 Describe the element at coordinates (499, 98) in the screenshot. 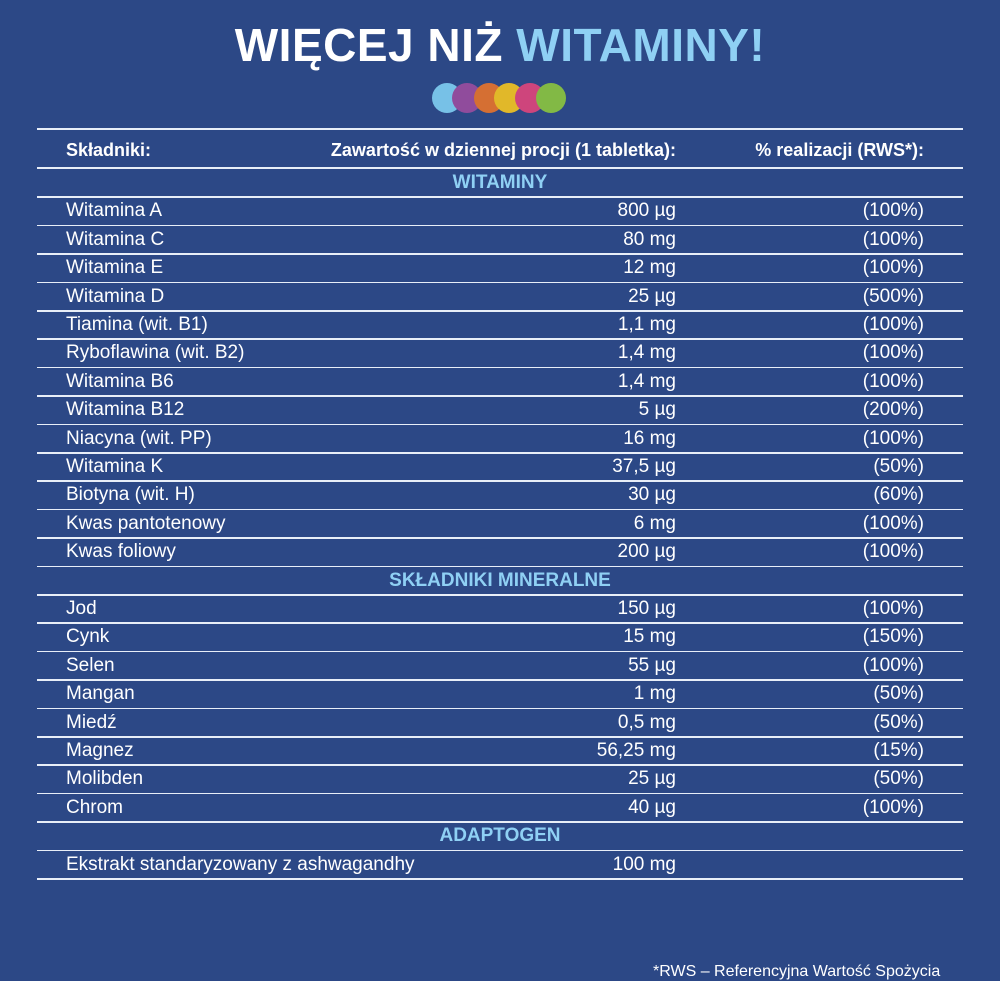

I see `color-dots` at that location.